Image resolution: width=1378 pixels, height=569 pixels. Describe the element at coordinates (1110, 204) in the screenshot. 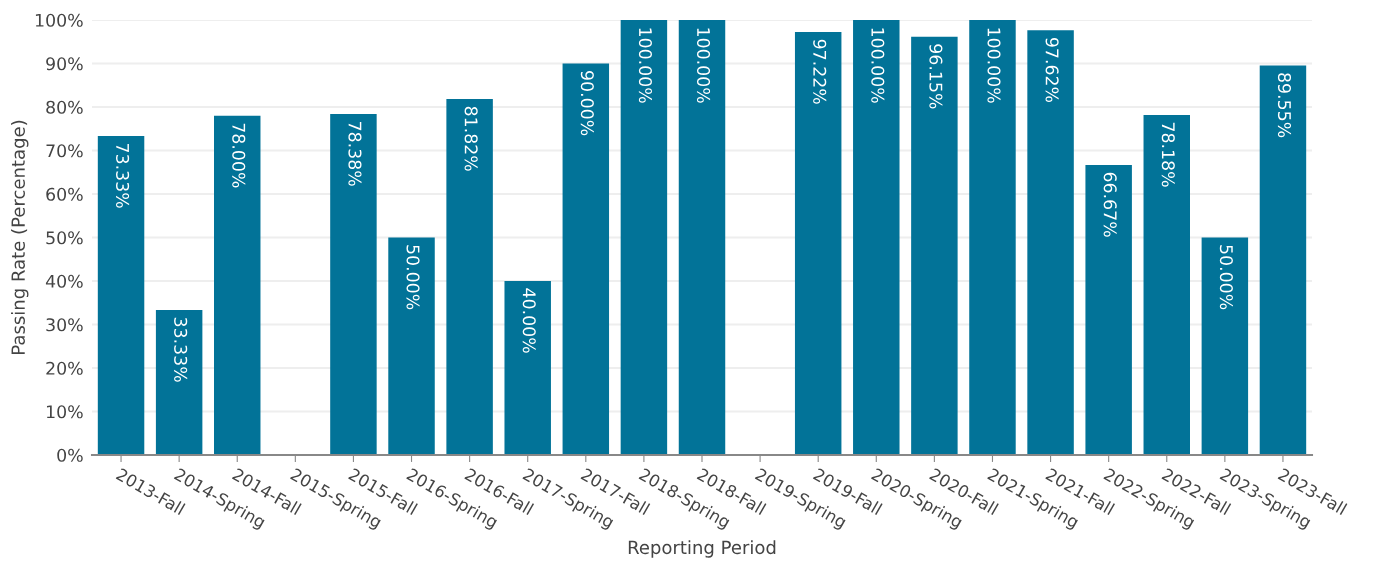

I see `data-label: 66.67%` at that location.